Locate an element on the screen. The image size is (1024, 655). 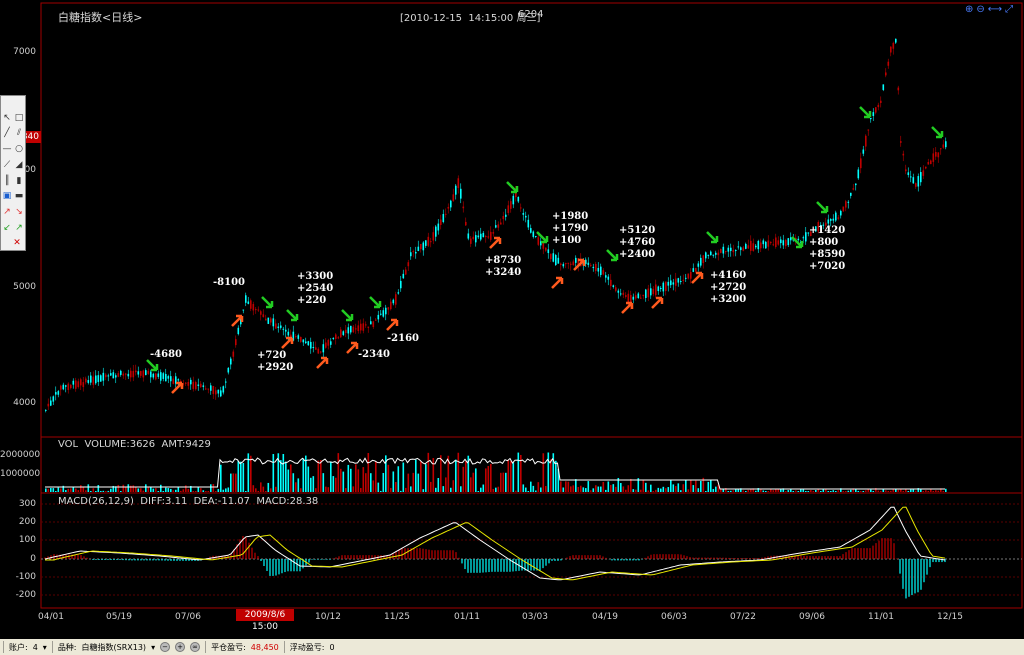
sell-arrow-icon: ↘ is located at coordinates (19, 212).